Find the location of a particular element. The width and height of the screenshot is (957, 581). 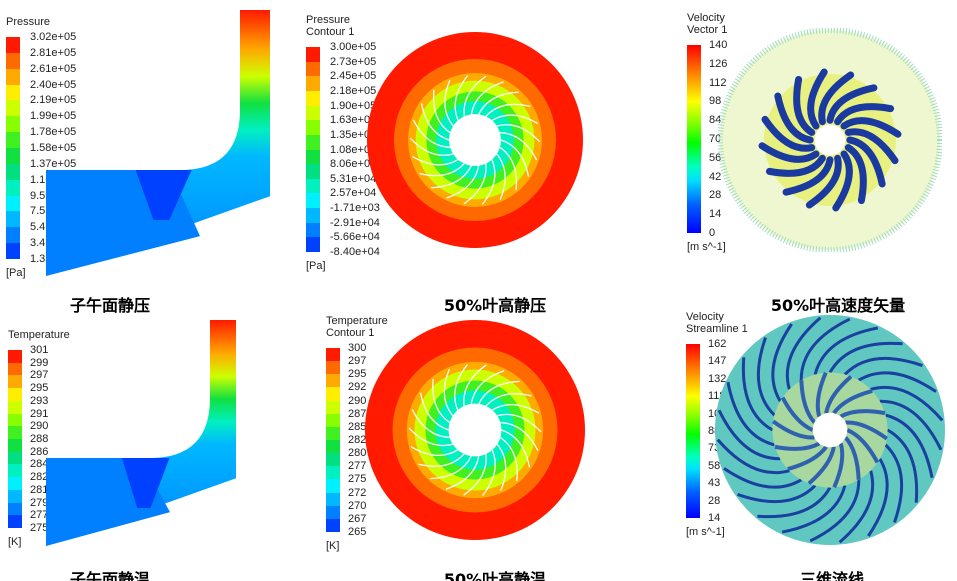

colorbar-tick-label: 140 is located at coordinates (718, 45).